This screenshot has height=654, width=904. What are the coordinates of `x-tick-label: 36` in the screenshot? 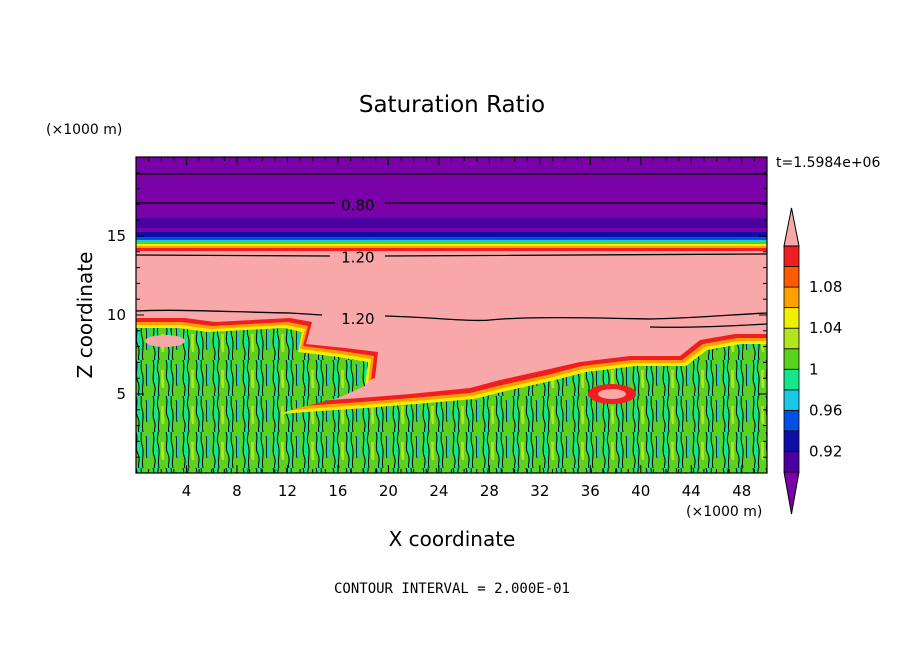 It's located at (590, 491).